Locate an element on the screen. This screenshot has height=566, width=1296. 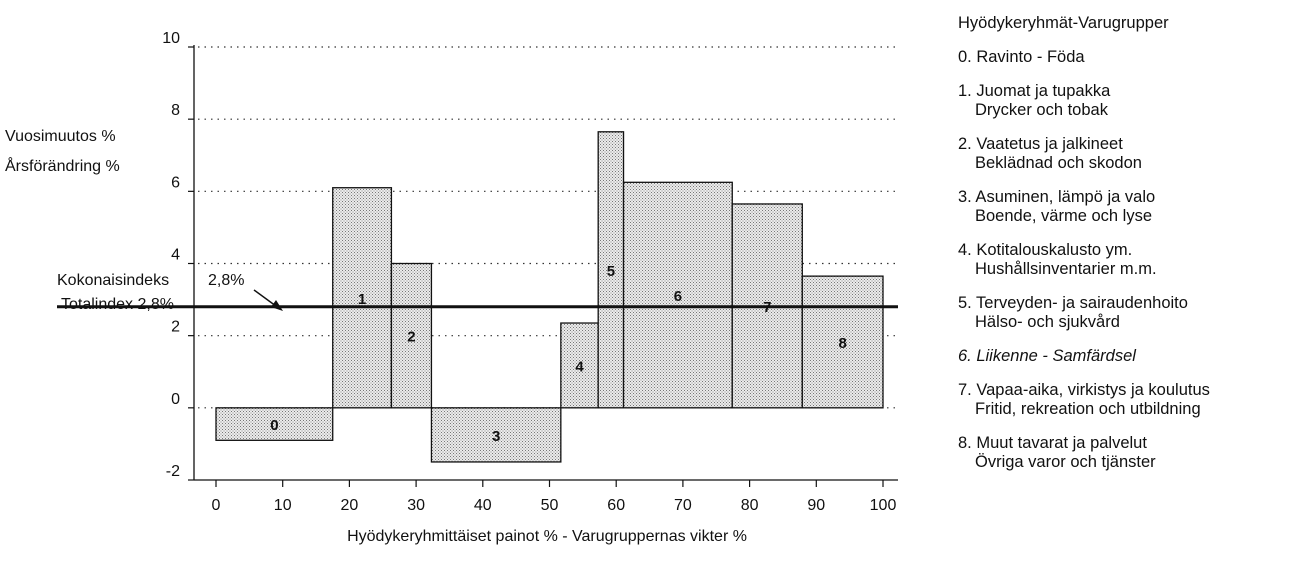
x-tick-label-4: 40 is located at coordinates (483, 505).